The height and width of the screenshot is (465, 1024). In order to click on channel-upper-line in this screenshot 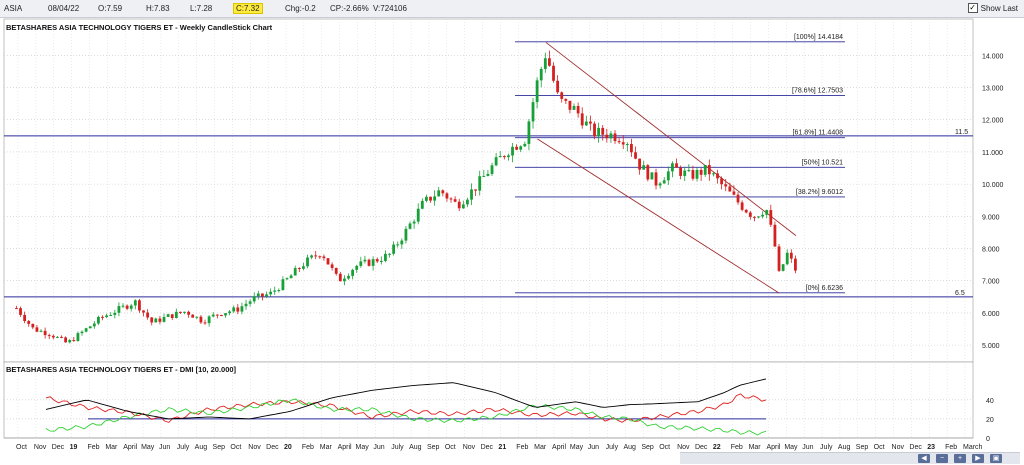, I will do `click(671, 139)`.